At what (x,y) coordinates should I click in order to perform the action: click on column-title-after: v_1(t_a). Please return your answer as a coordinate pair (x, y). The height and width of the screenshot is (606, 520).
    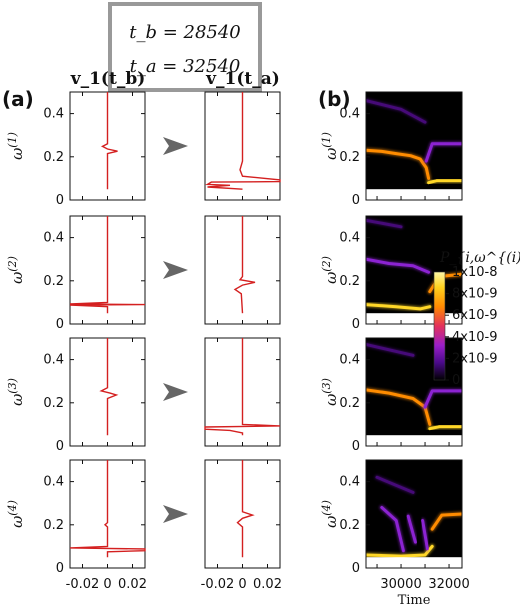
    Looking at the image, I should click on (242, 79).